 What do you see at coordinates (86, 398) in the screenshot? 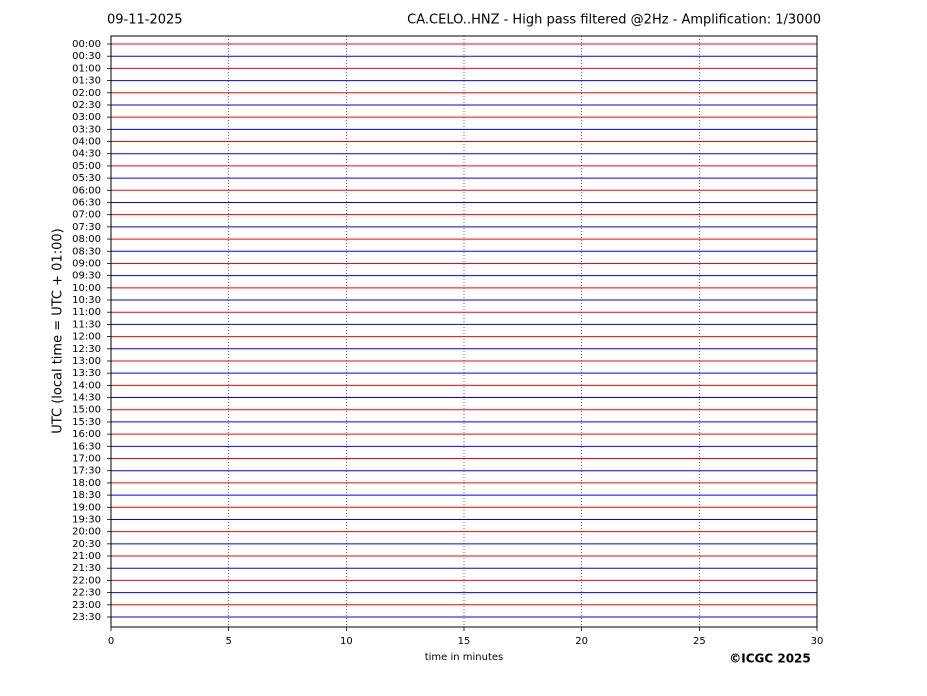
I see `y-tick-label: 14:30` at bounding box center [86, 398].